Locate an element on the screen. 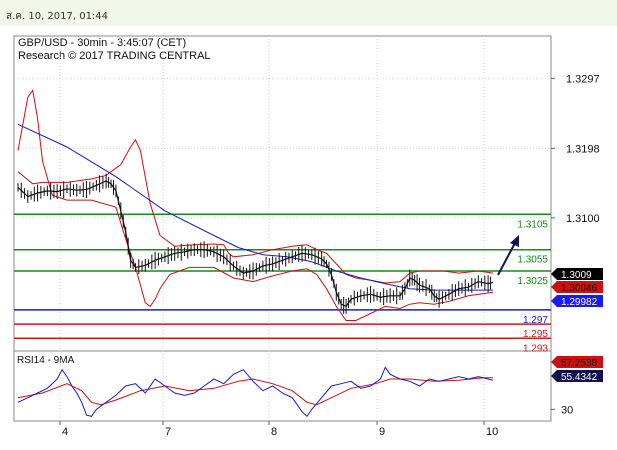  rsi-tag-text: 55.4342 is located at coordinates (579, 377).